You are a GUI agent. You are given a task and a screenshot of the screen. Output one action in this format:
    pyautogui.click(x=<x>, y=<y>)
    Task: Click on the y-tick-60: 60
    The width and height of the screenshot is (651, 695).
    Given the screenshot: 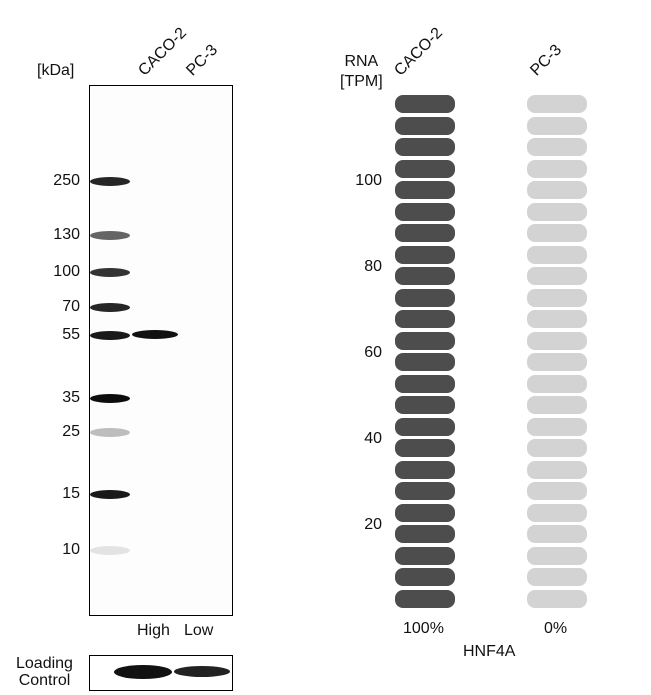 What is the action you would take?
    pyautogui.click(x=373, y=352)
    